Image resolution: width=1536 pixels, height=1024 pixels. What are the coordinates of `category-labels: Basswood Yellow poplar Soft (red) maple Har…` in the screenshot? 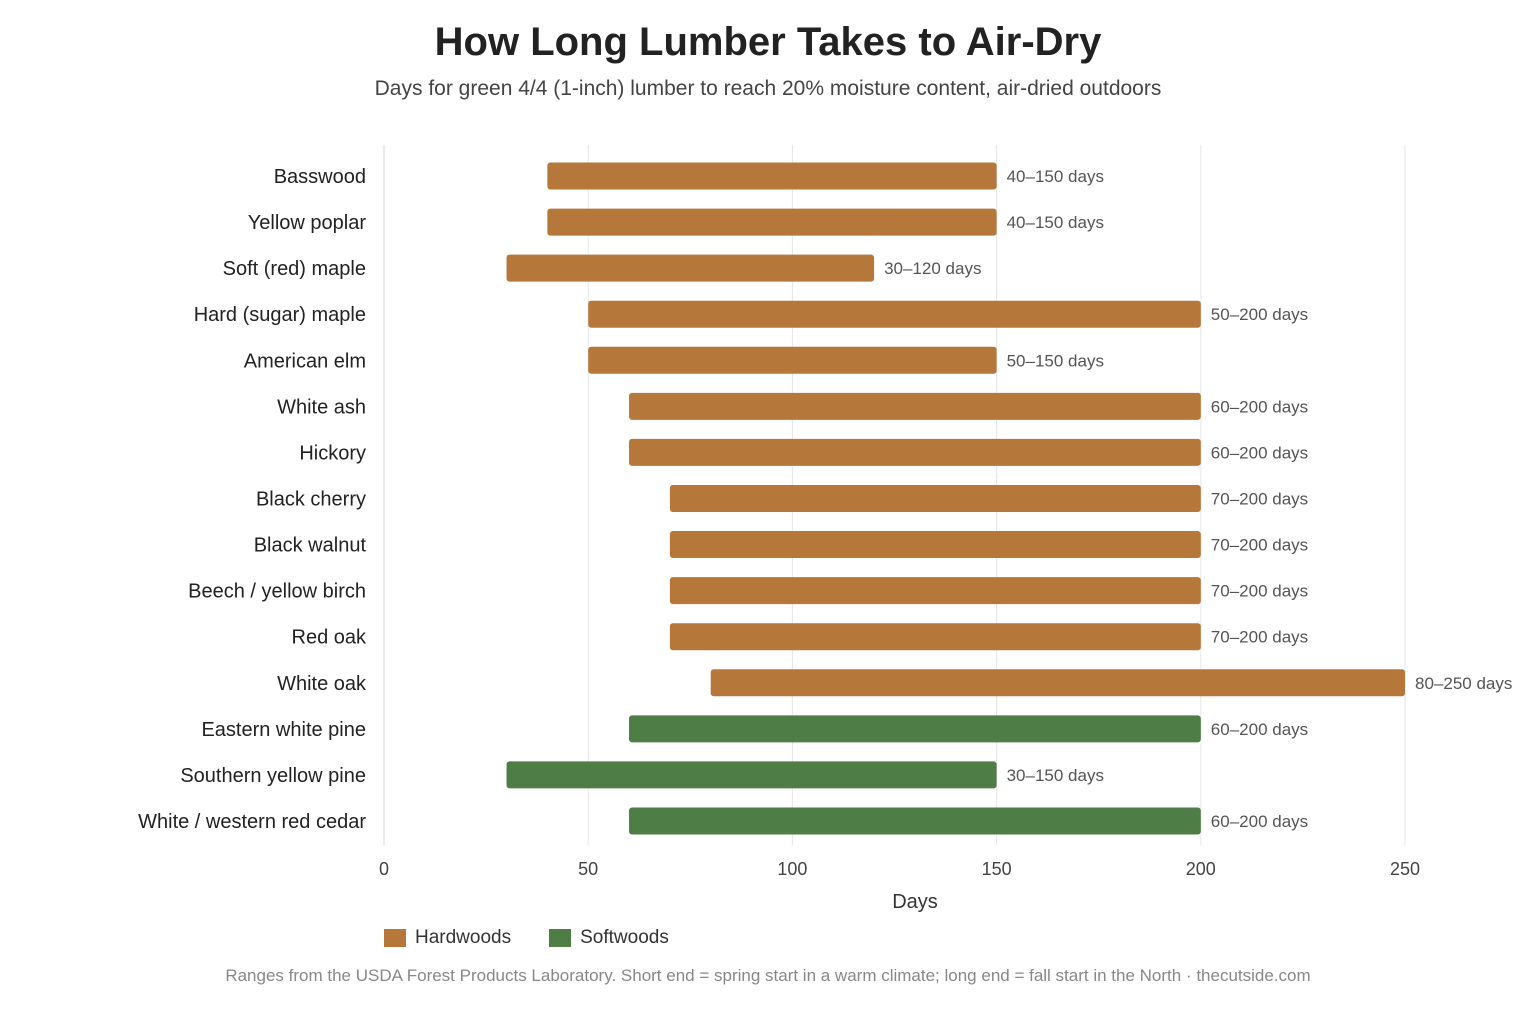 It's located at (252, 499).